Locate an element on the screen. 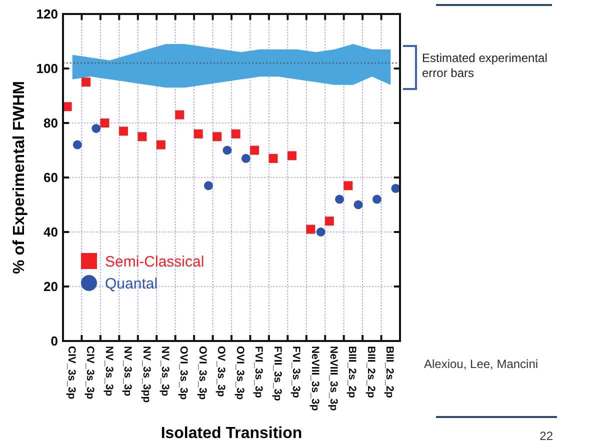 This screenshot has height=443, width=600. x-tick-label: OV_3s_3p is located at coordinates (221, 371).